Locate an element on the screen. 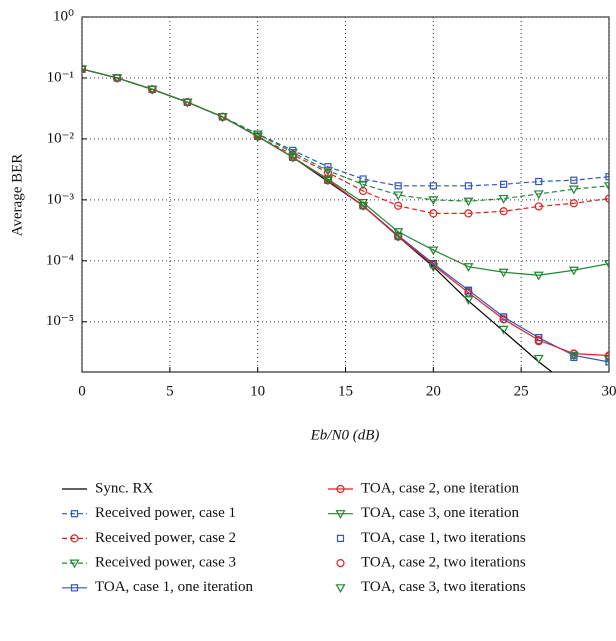  x-tick-label: 0 is located at coordinates (82, 391).